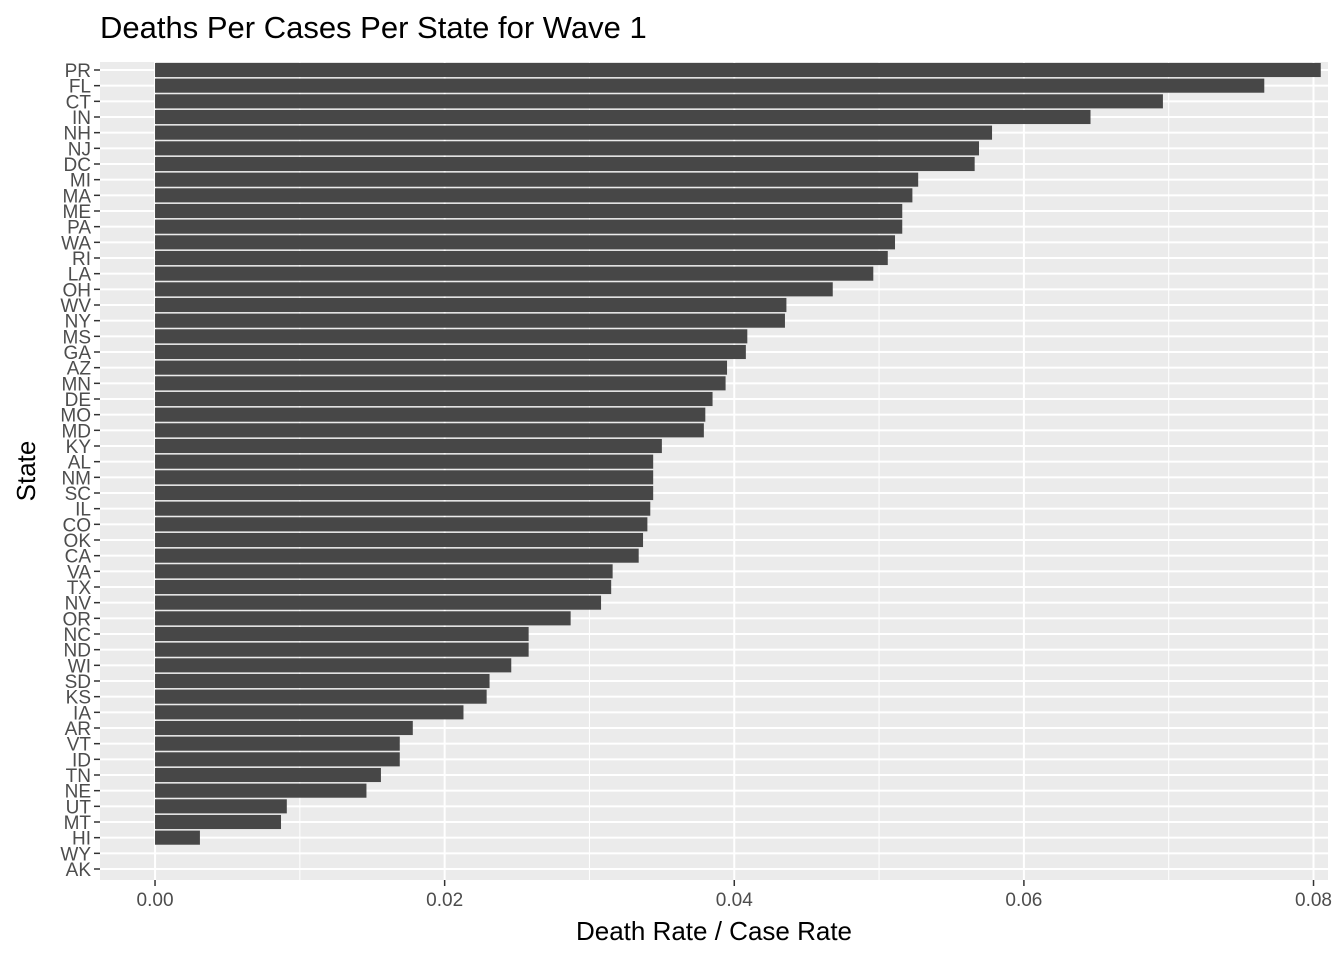  I want to click on bar-il, so click(403, 508).